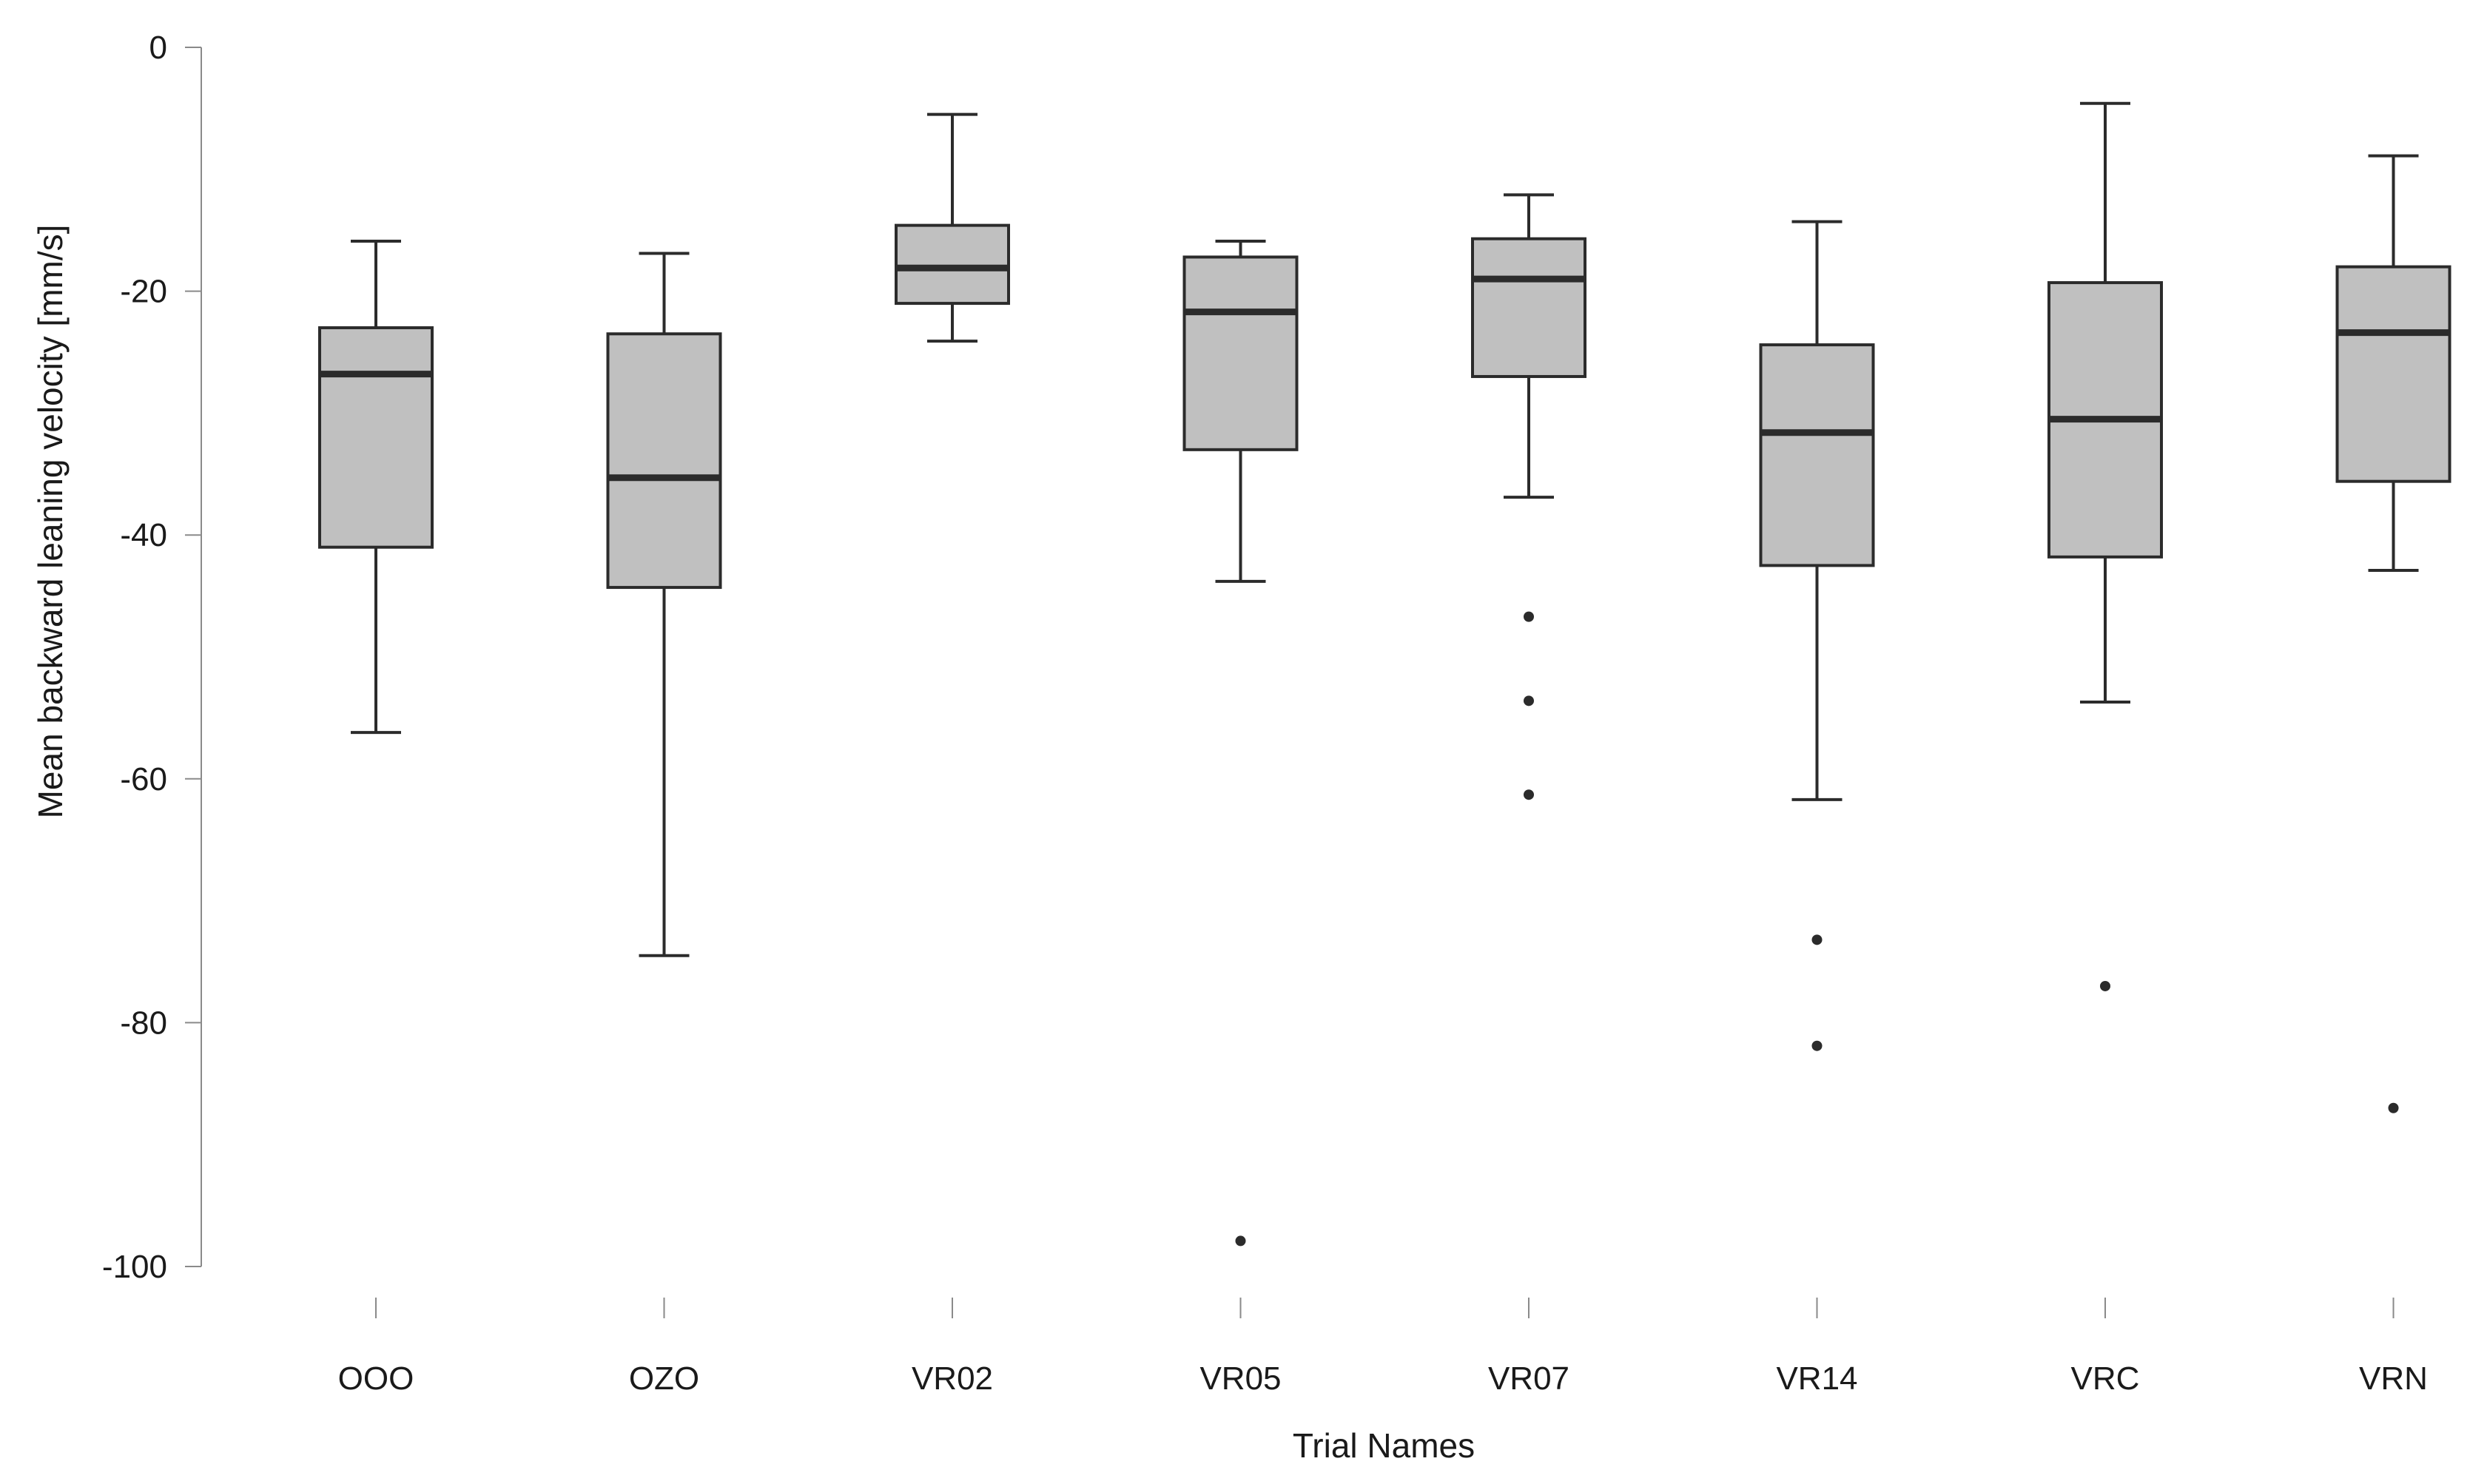  What do you see at coordinates (664, 1378) in the screenshot?
I see `x-tick-label: OZO` at bounding box center [664, 1378].